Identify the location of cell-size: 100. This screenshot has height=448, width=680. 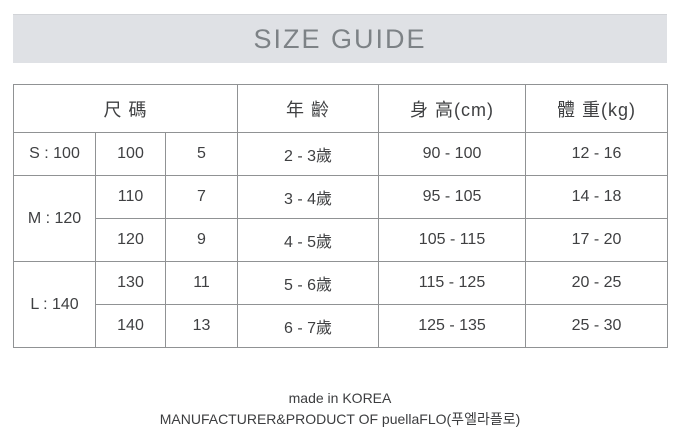
(130, 154).